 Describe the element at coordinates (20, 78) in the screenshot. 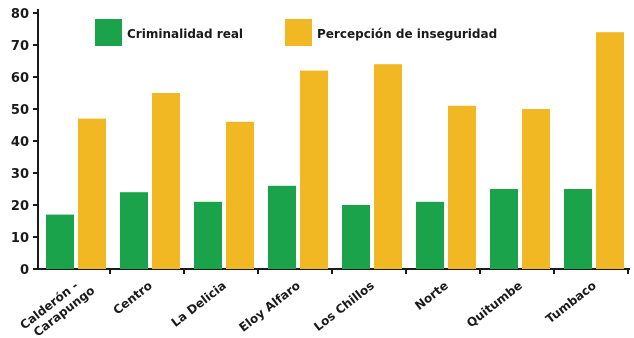

I see `y-tick-label: 60` at that location.